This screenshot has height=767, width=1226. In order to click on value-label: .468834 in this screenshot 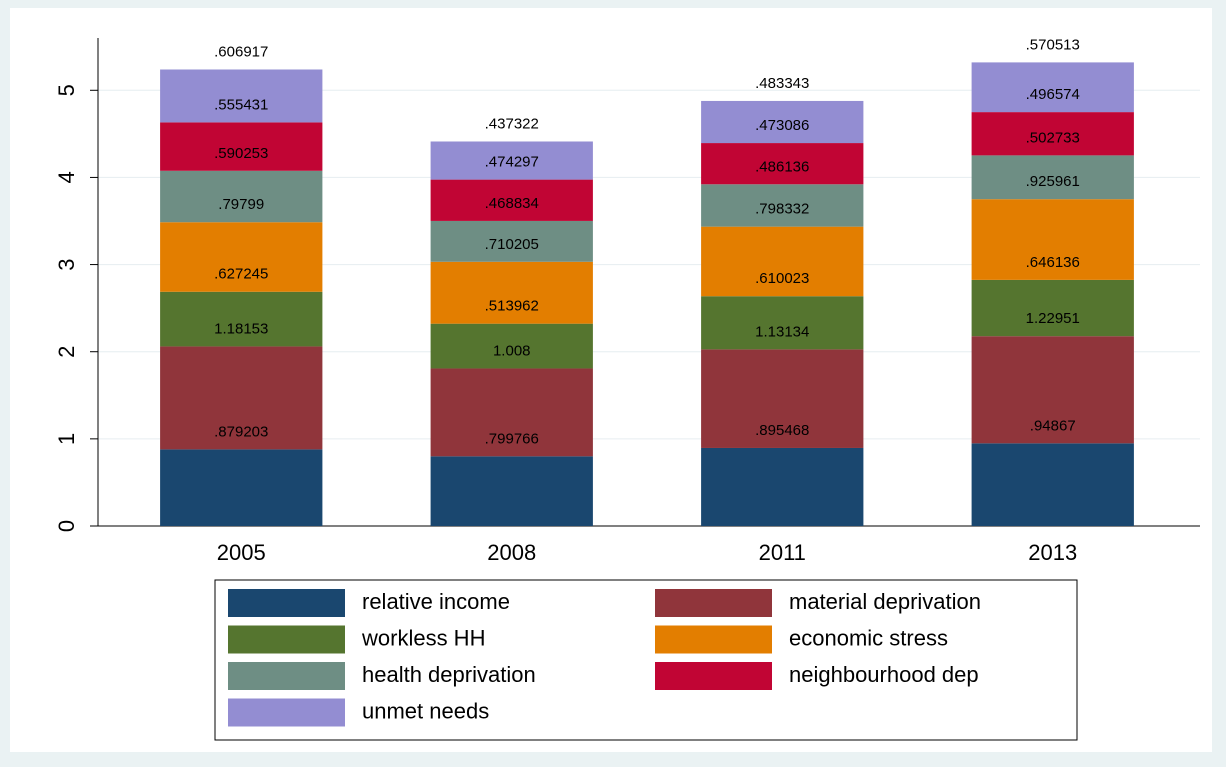, I will do `click(512, 203)`.